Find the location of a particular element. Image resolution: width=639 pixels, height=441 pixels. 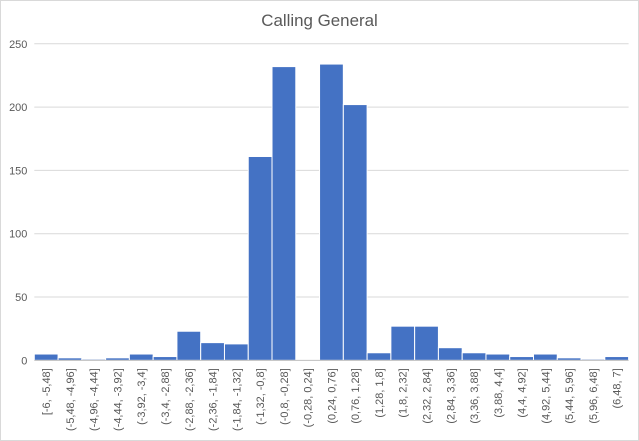

y-tick-label: 100 is located at coordinates (18, 235).